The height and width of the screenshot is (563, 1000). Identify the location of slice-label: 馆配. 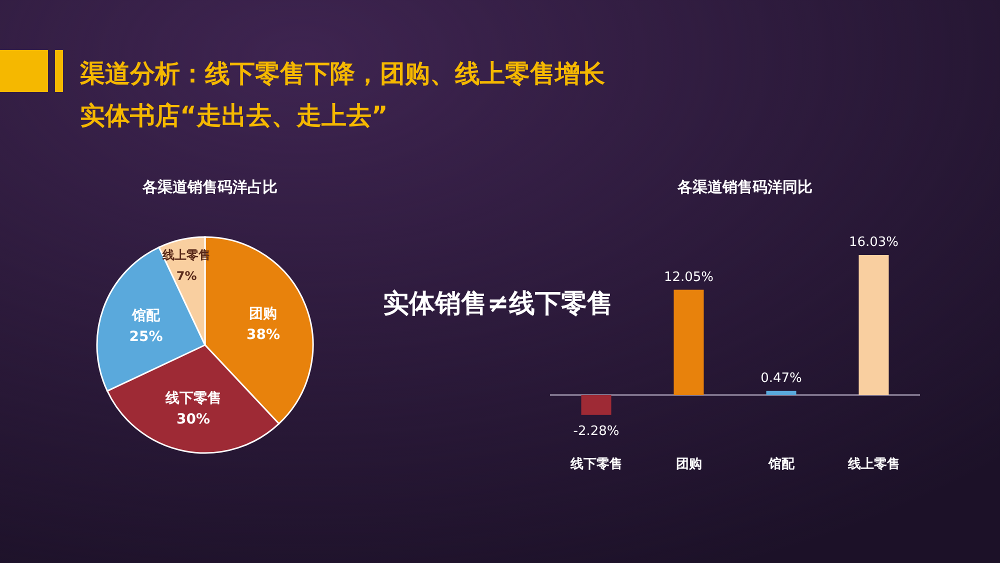
(146, 315).